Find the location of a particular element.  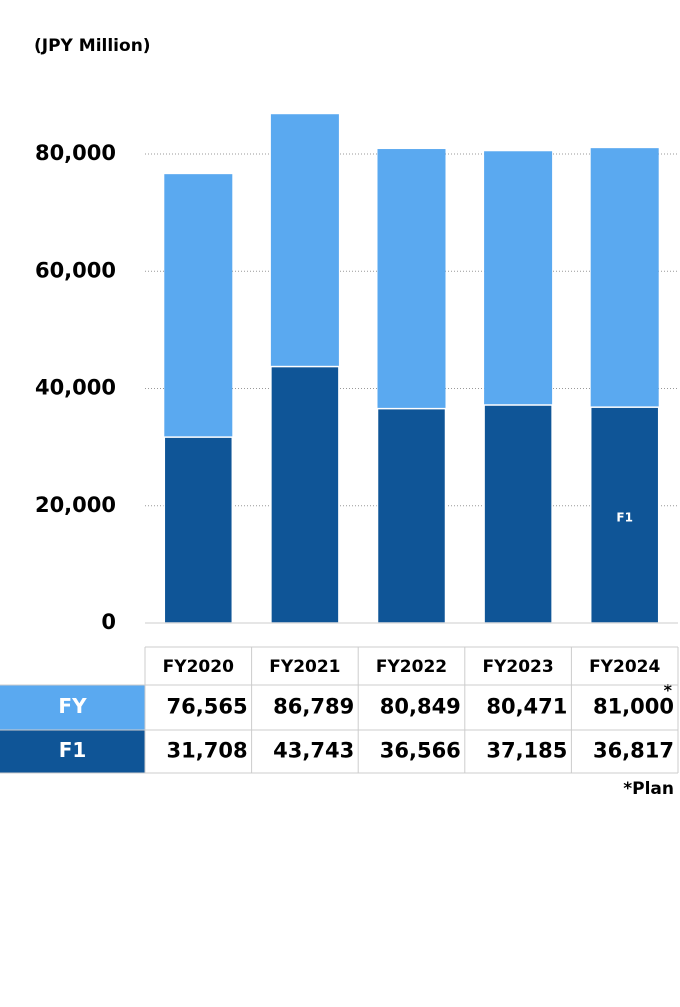

column-header: FY2024 is located at coordinates (624, 667).